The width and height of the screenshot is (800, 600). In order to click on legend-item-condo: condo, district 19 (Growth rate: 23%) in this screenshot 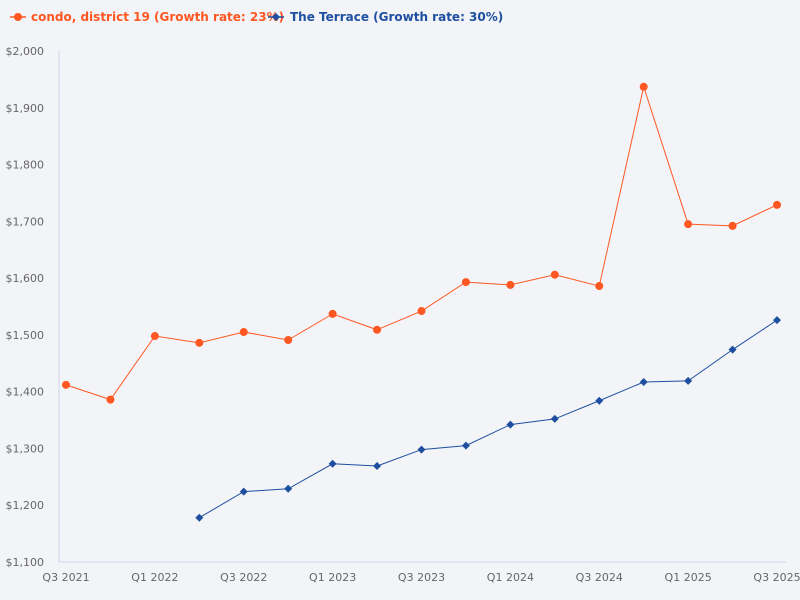, I will do `click(147, 17)`.